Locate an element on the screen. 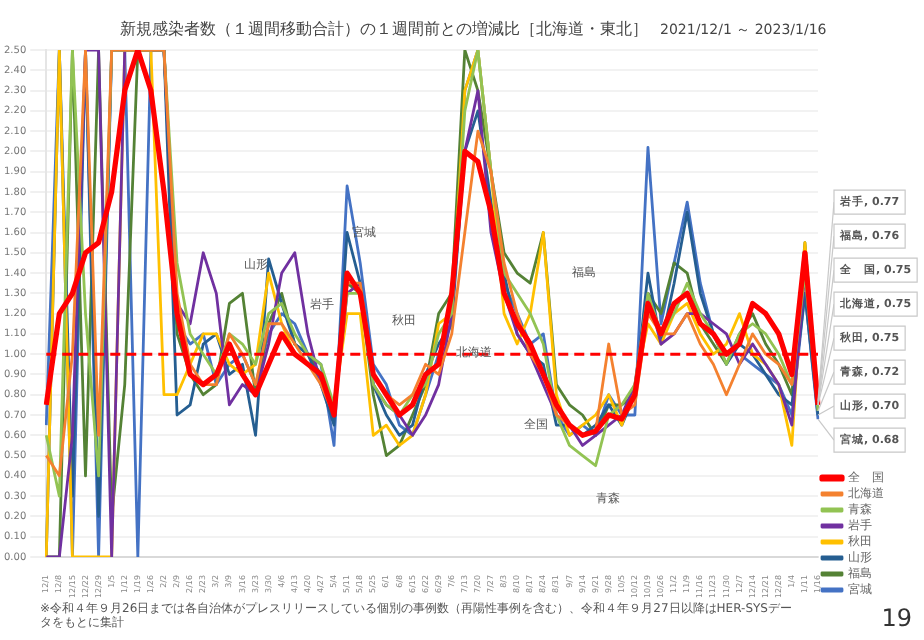  text: 19 is located at coordinates (896, 618).